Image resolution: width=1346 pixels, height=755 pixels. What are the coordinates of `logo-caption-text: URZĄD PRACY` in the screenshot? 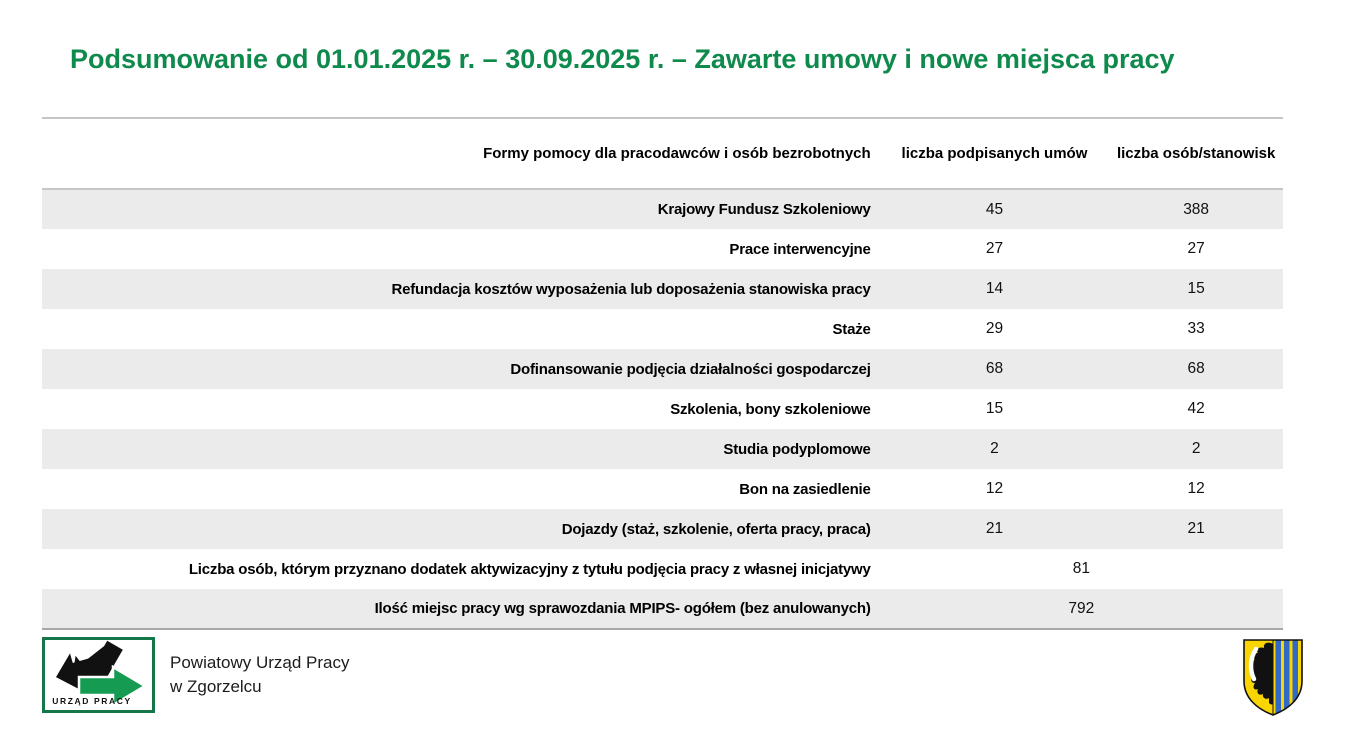 It's located at (91, 701).